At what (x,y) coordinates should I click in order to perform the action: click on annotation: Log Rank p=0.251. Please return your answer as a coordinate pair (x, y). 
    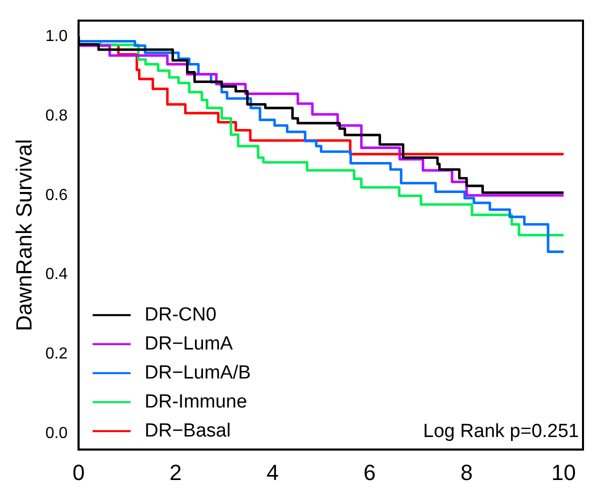
    Looking at the image, I should click on (501, 431).